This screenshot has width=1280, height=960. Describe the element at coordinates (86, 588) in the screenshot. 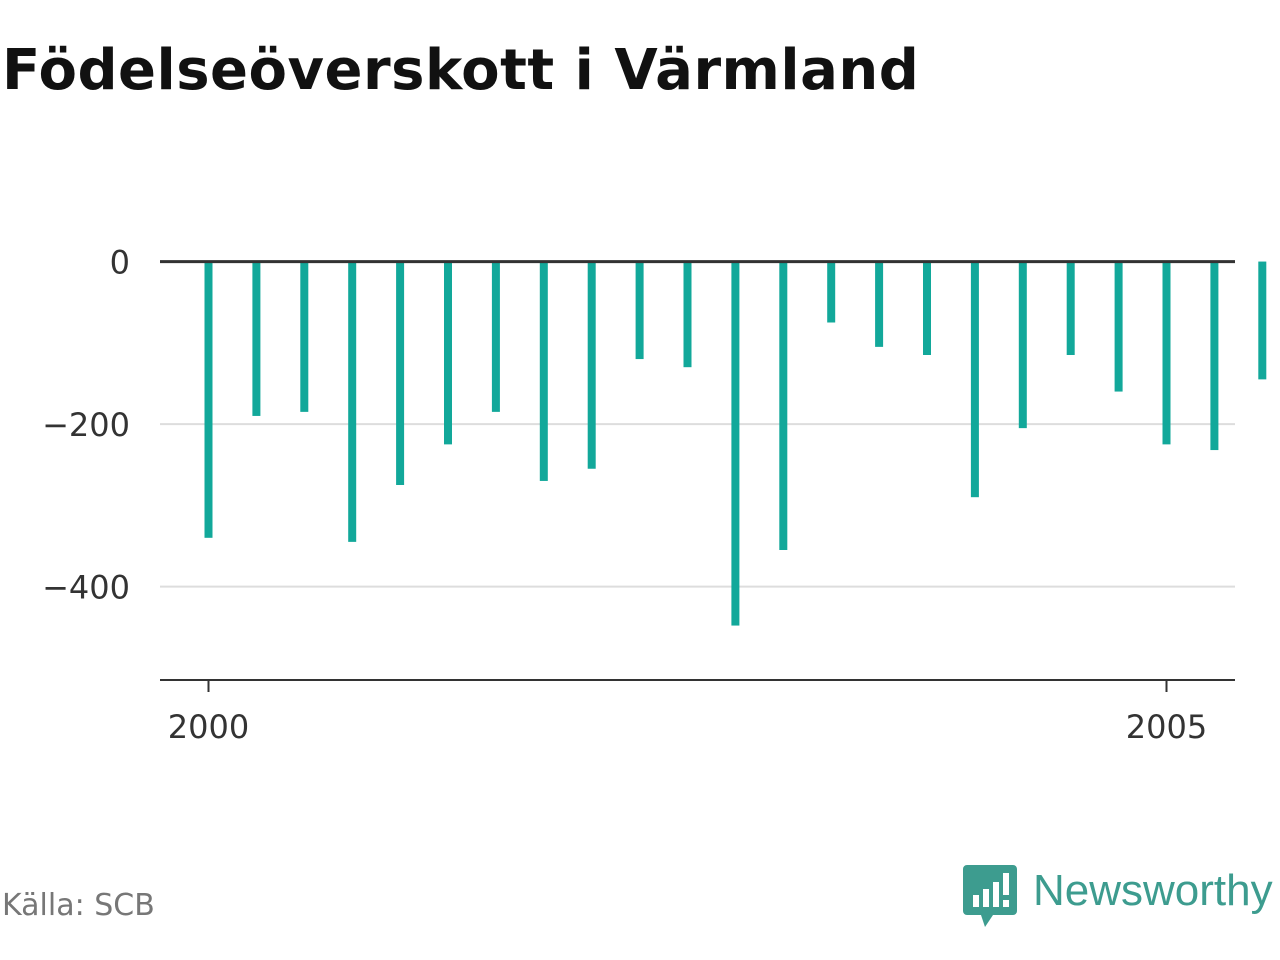

I see `y-tick-label: −400` at that location.